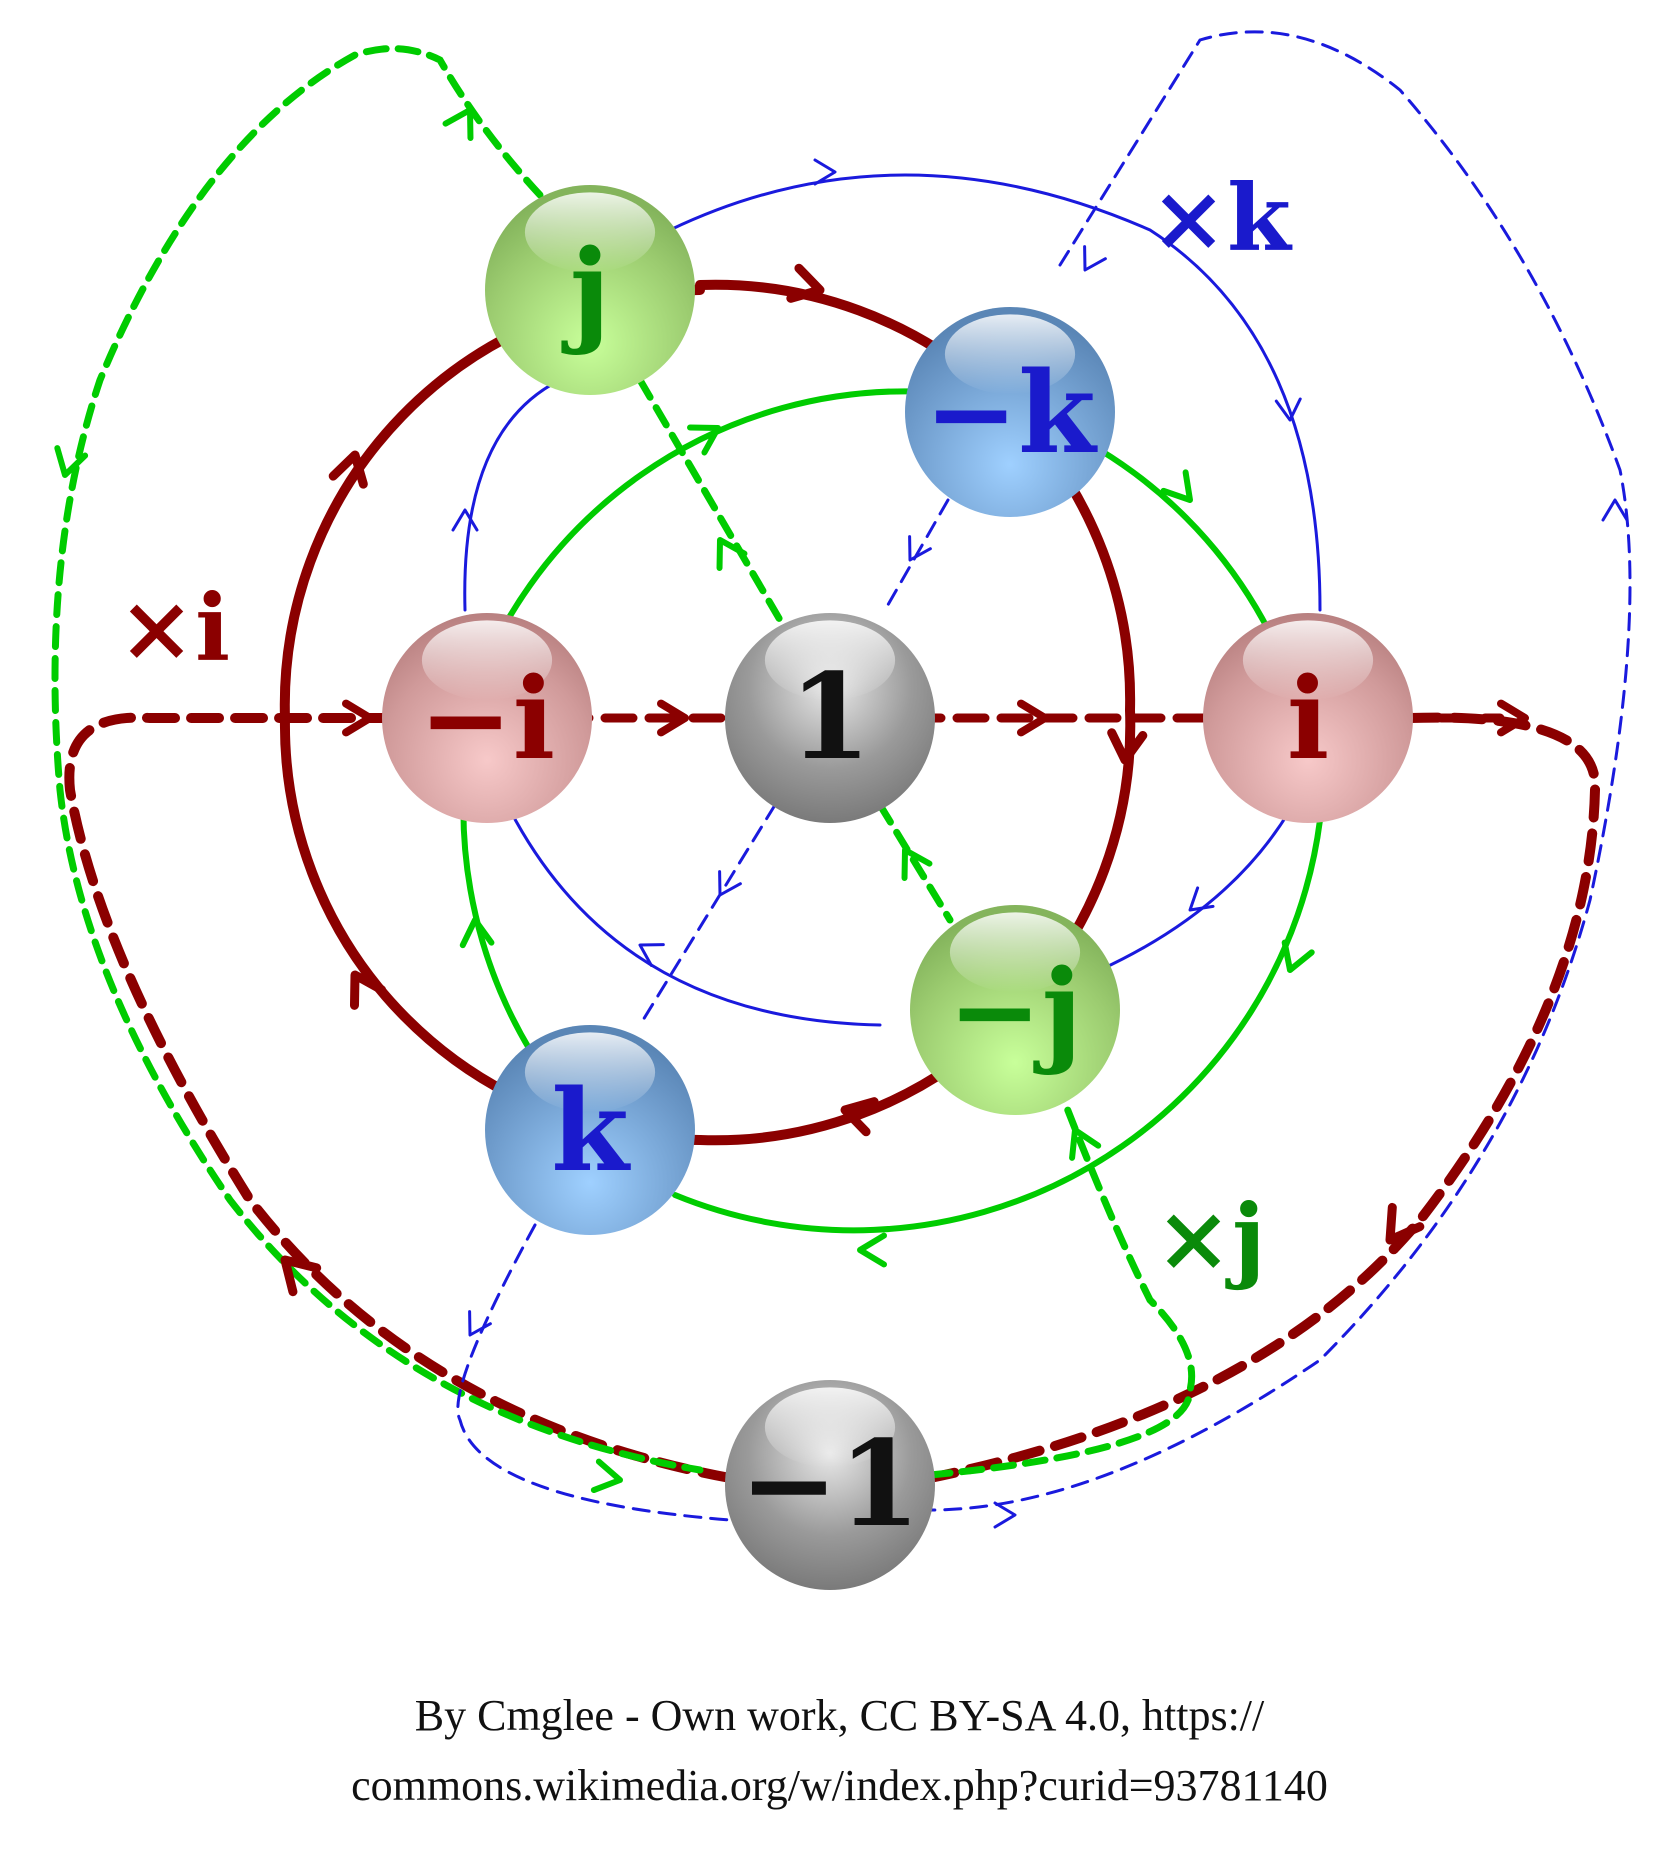 This screenshot has width=1679, height=1868. I want to click on node-neg-i-highlight, so click(487, 660).